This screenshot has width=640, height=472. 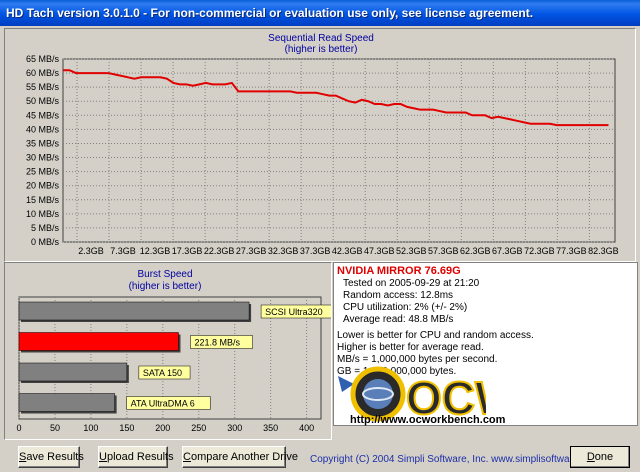 What do you see at coordinates (45, 228) in the screenshot?
I see `seq-y-tick-label: 5 MB/s` at bounding box center [45, 228].